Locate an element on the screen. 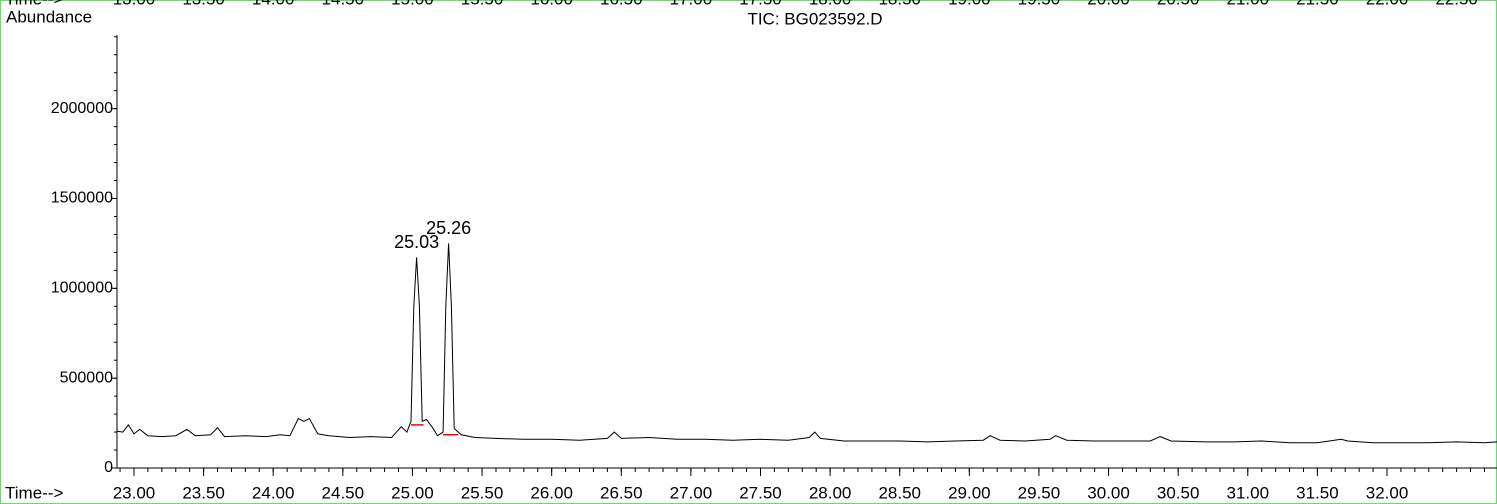  x-tick-label: 27.50 is located at coordinates (760, 492).